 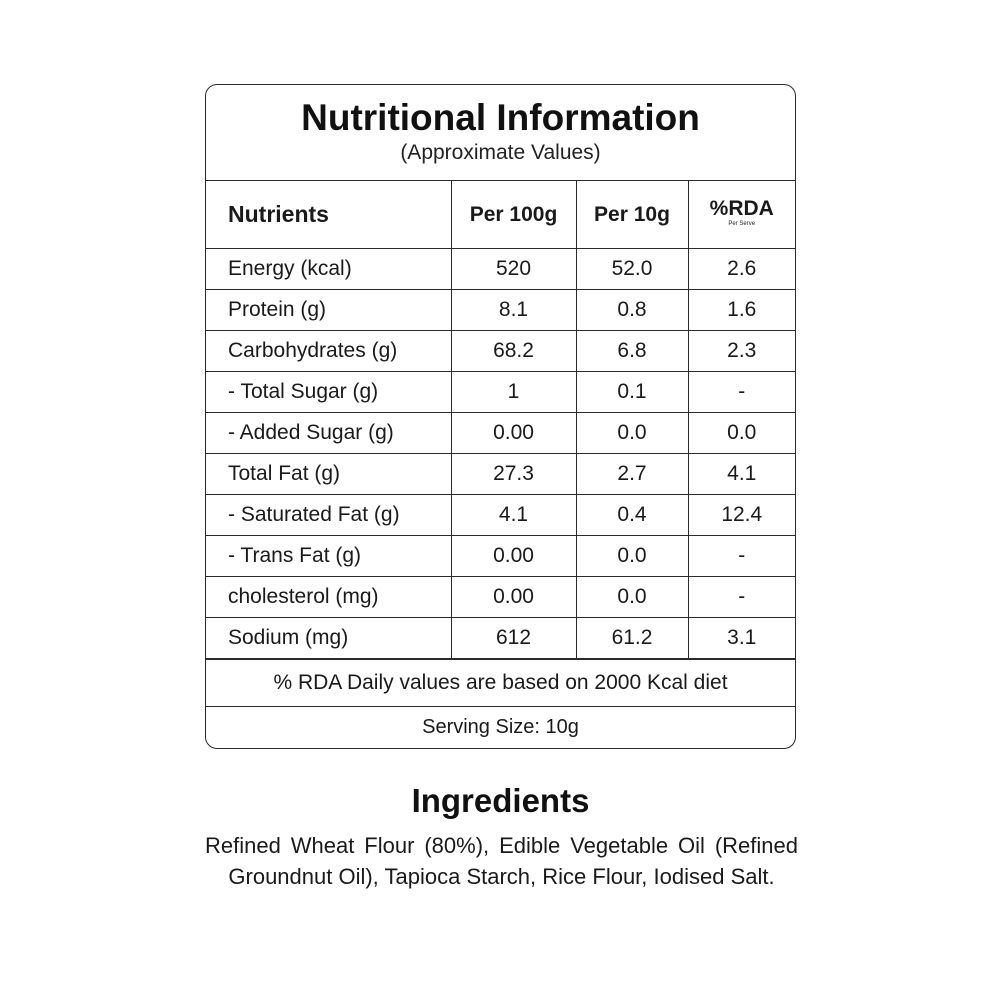 I want to click on nutrient-name-cell: cholesterol (mg), so click(x=329, y=597).